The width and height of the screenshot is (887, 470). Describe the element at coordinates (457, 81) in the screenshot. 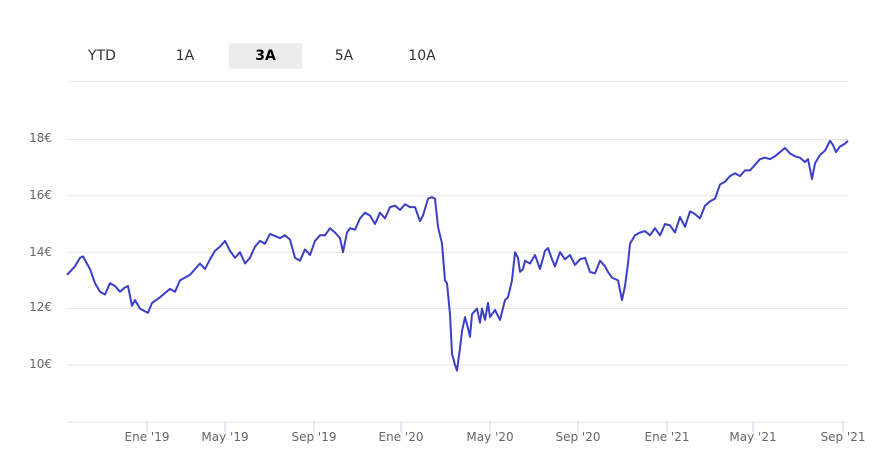

I see `tabs-divider` at that location.